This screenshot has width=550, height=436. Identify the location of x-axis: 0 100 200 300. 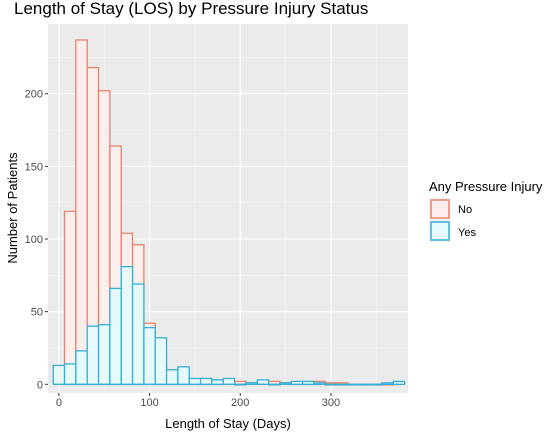
(198, 401).